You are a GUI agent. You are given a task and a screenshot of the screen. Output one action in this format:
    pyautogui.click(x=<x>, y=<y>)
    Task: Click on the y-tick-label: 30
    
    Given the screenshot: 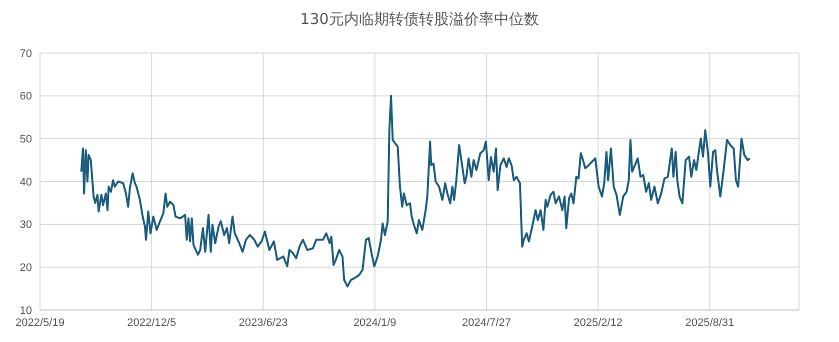 What is the action you would take?
    pyautogui.click(x=26, y=225)
    